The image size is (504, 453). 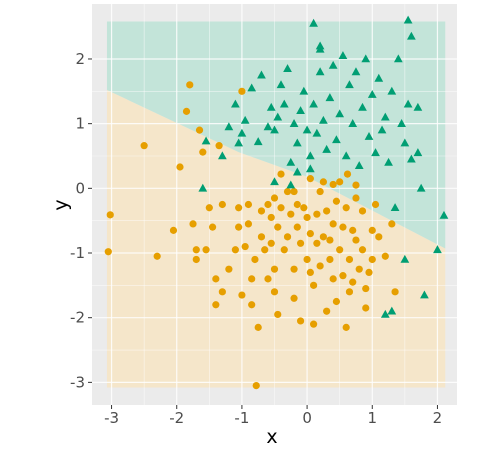 What do you see at coordinates (81, 220) in the screenshot?
I see `y-axis-ticks: -3 -2 -1 0 1 2` at bounding box center [81, 220].